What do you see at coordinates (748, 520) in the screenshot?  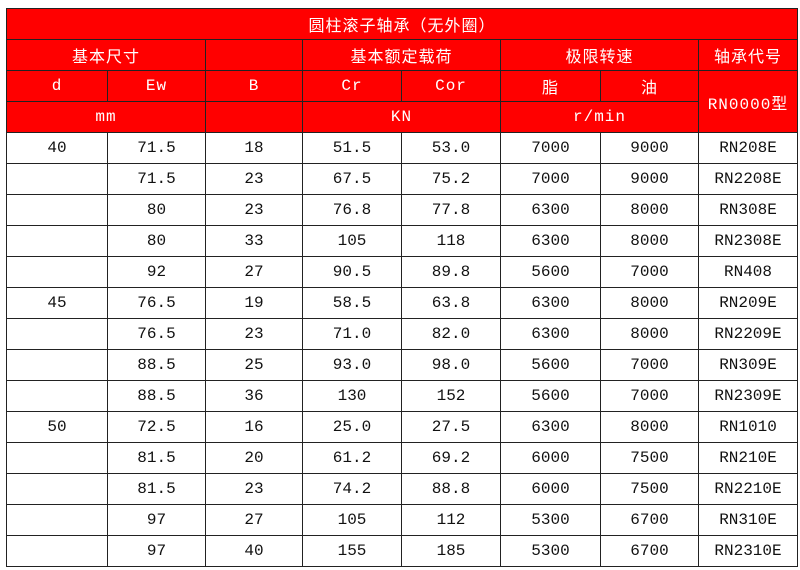 I see `cell-bearing-code: RN310E` at bounding box center [748, 520].